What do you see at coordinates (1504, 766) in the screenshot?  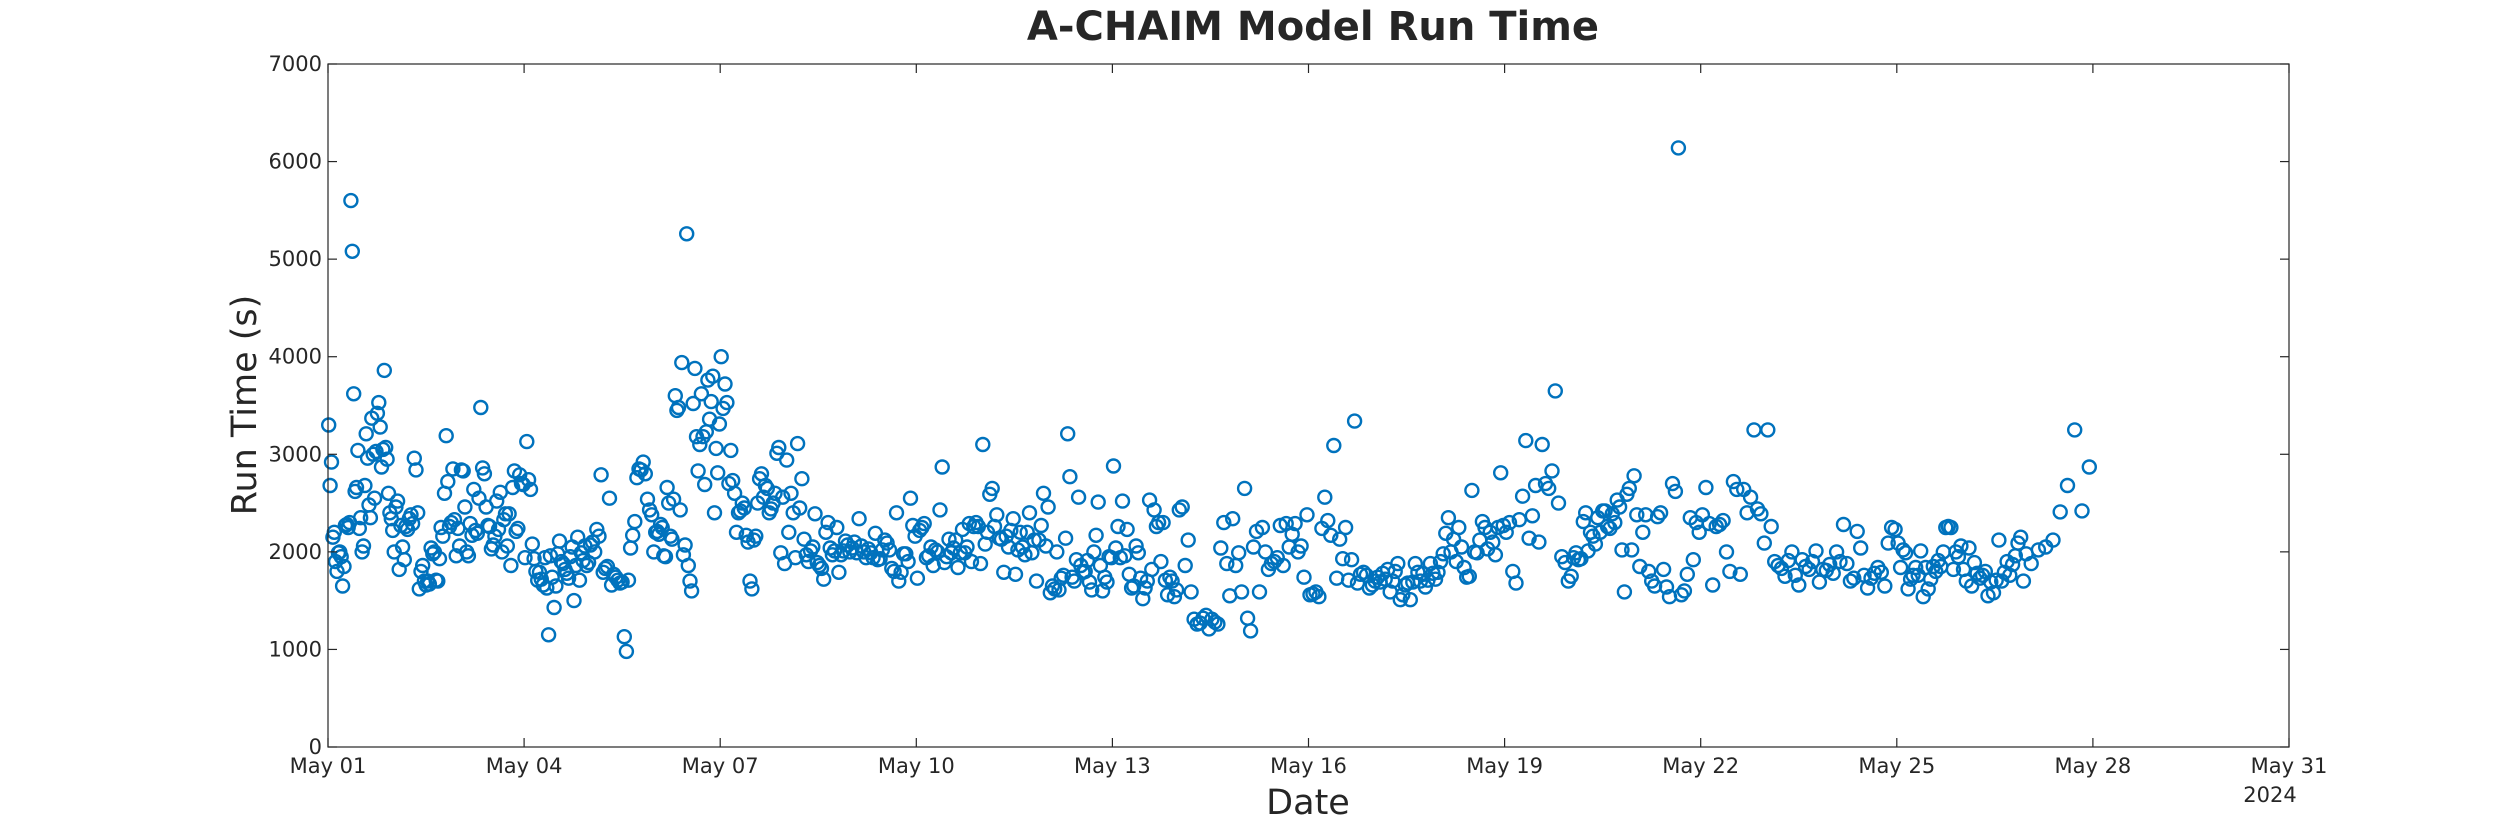 I see `x-tick-label: May 19` at bounding box center [1504, 766].